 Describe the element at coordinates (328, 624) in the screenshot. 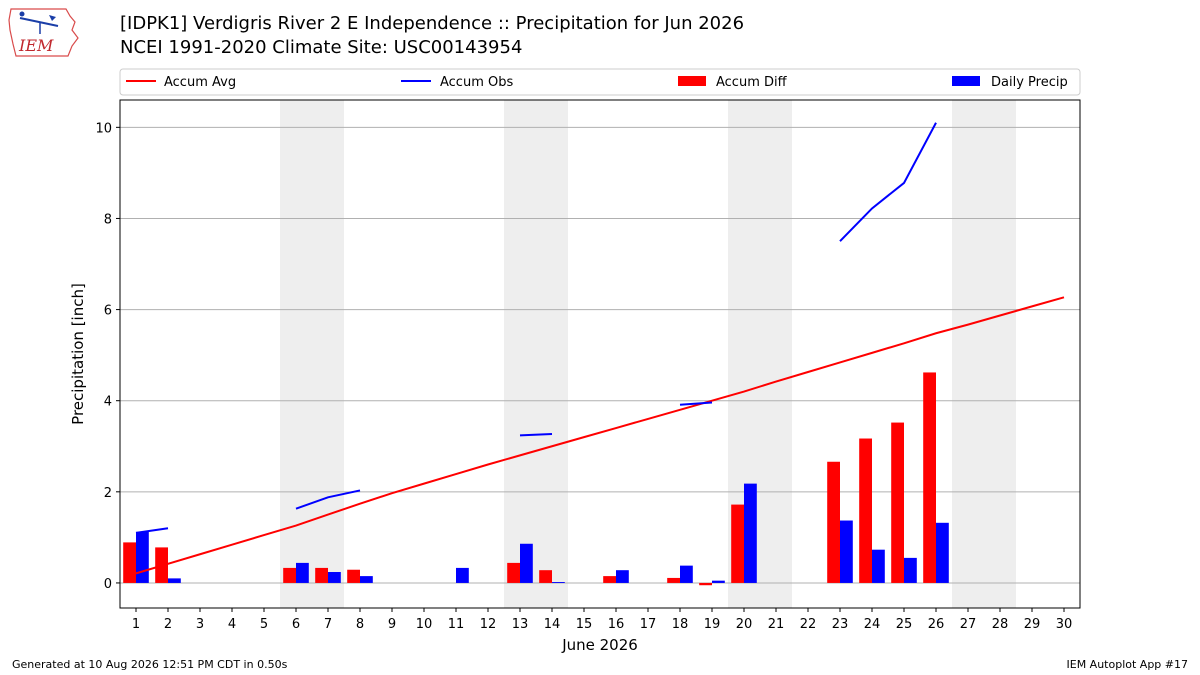

I see `x-tick-label: 7` at that location.